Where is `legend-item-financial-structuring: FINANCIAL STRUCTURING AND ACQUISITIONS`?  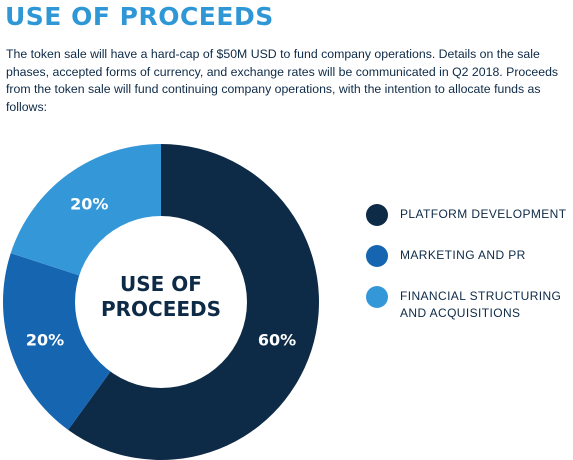
legend-item-financial-structuring: FINANCIAL STRUCTURING AND ACQUISITIONS is located at coordinates (468, 303).